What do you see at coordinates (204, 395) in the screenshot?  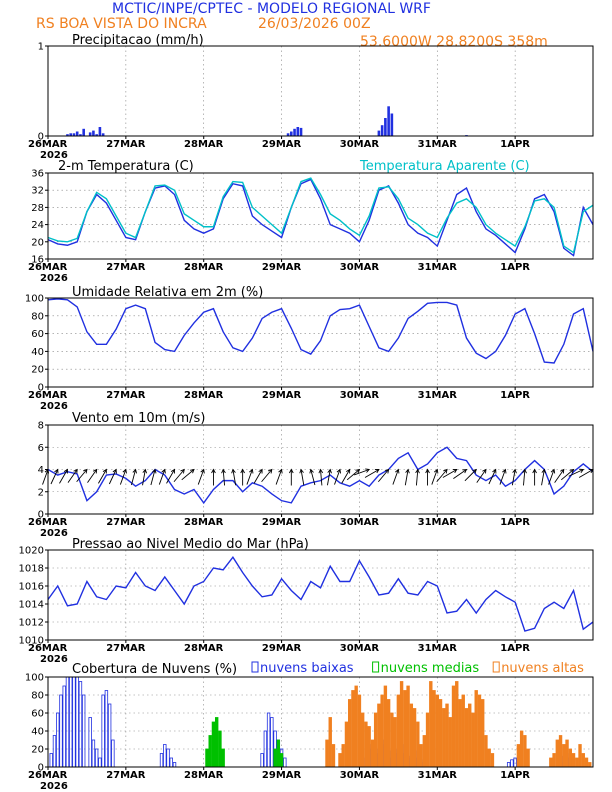 I see `umid-xtick-label: 28MAR` at bounding box center [204, 395].